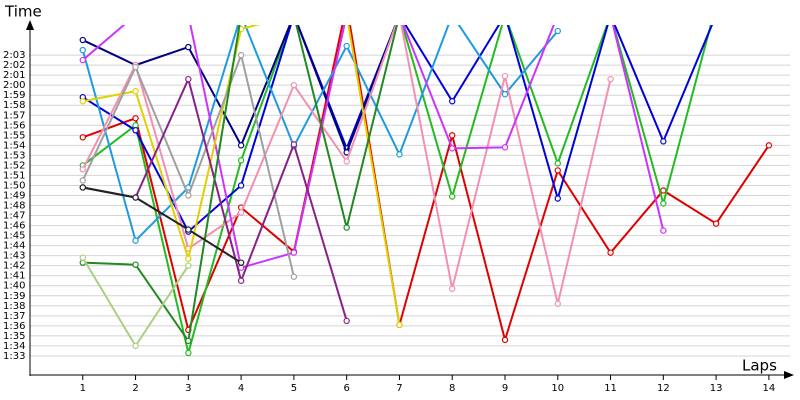  Describe the element at coordinates (14, 165) in the screenshot. I see `y-tick-label: 1:52` at that location.